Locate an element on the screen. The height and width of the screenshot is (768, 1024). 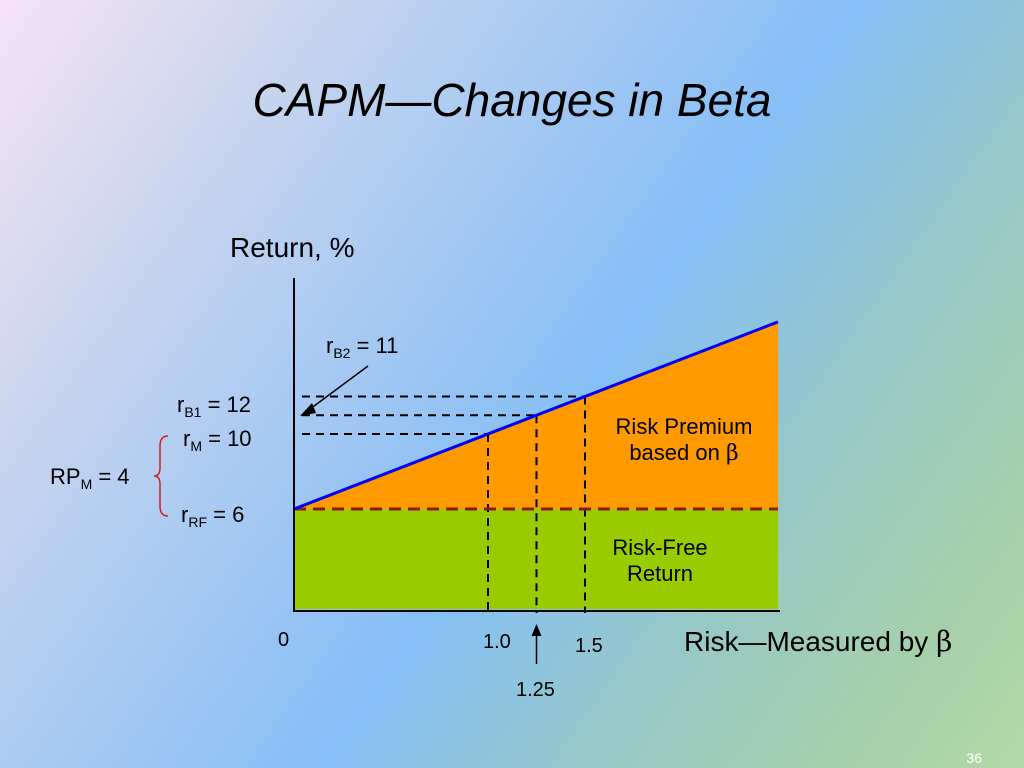
risk-premium-line2: based on β is located at coordinates (684, 453).